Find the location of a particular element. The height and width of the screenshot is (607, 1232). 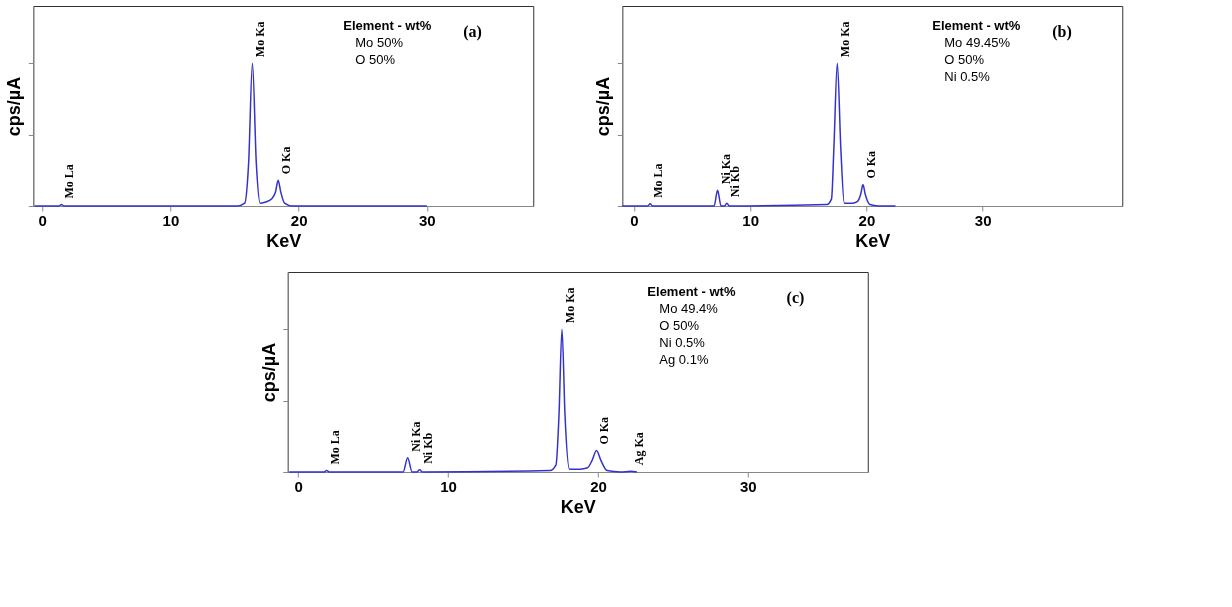

annotation: Ni Kb is located at coordinates (427, 448).